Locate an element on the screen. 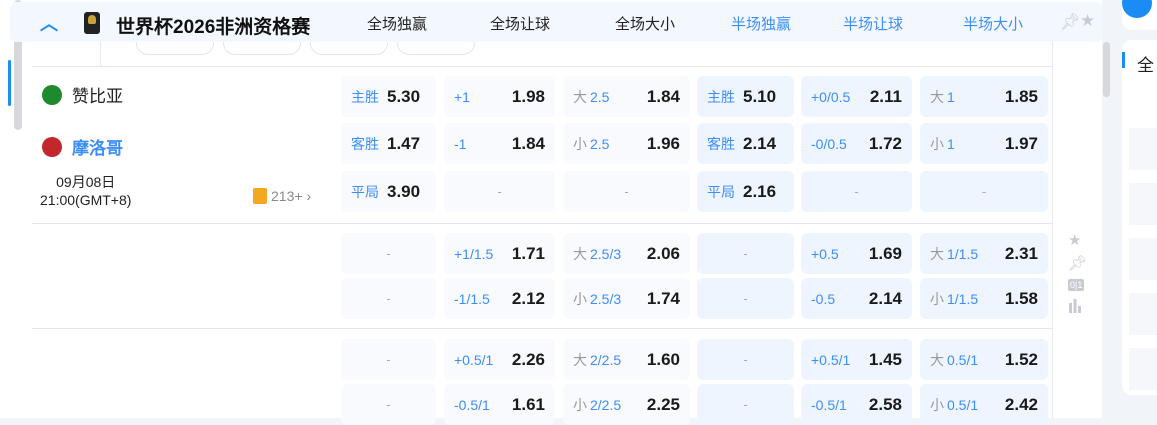  odds-cell-ht-total: 小 1 1.97 is located at coordinates (984, 143).